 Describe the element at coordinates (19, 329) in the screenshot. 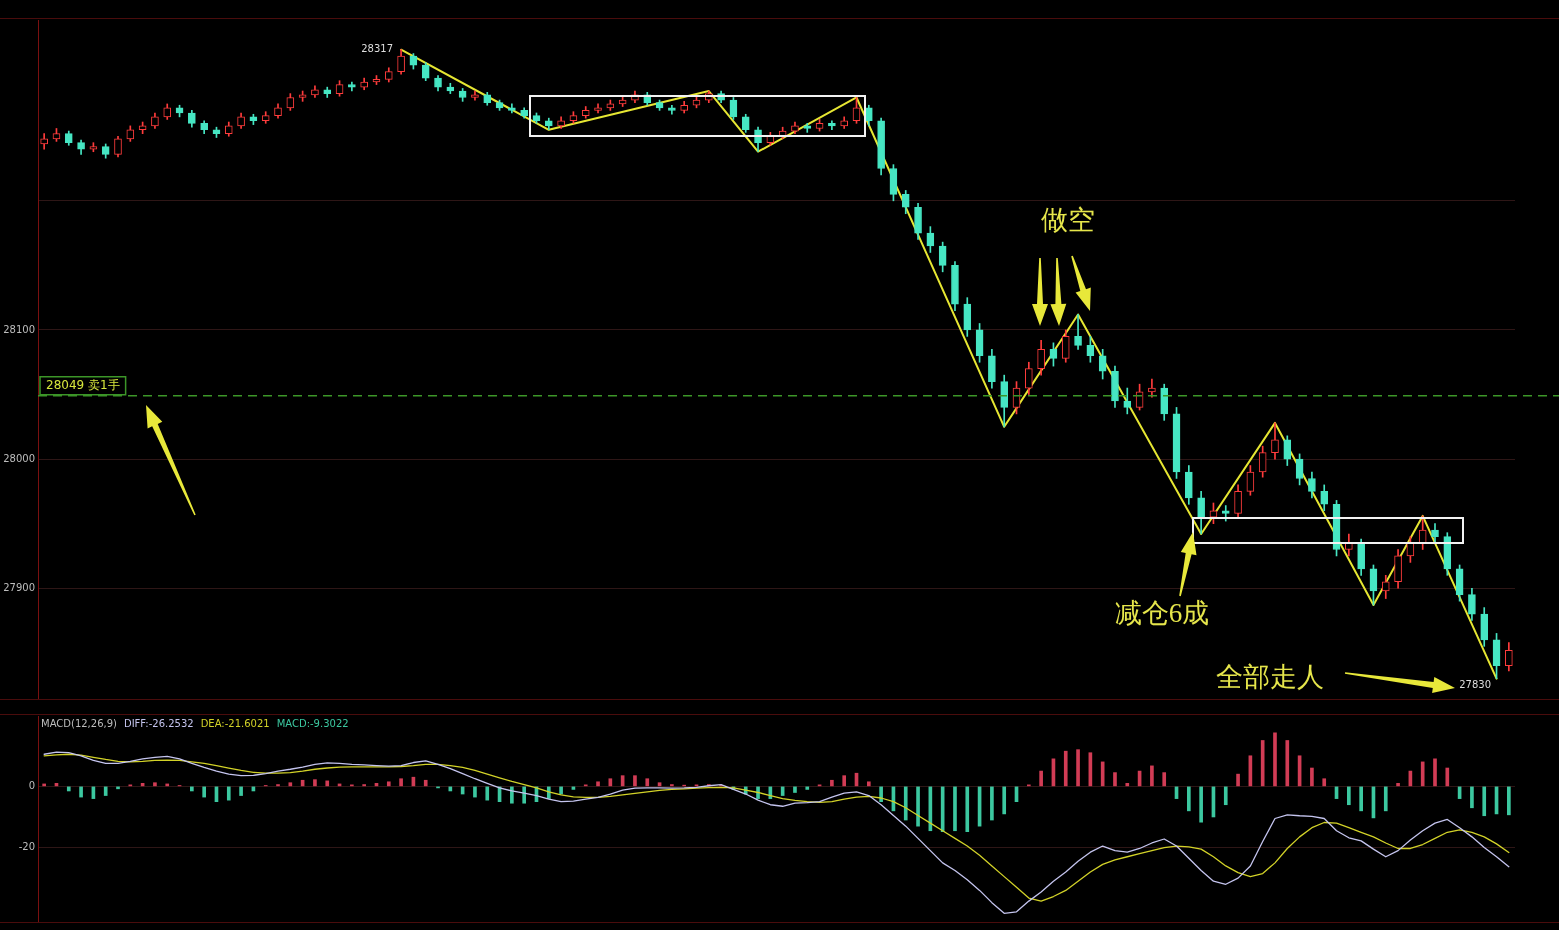

I see `y-tick-label: 28100` at that location.